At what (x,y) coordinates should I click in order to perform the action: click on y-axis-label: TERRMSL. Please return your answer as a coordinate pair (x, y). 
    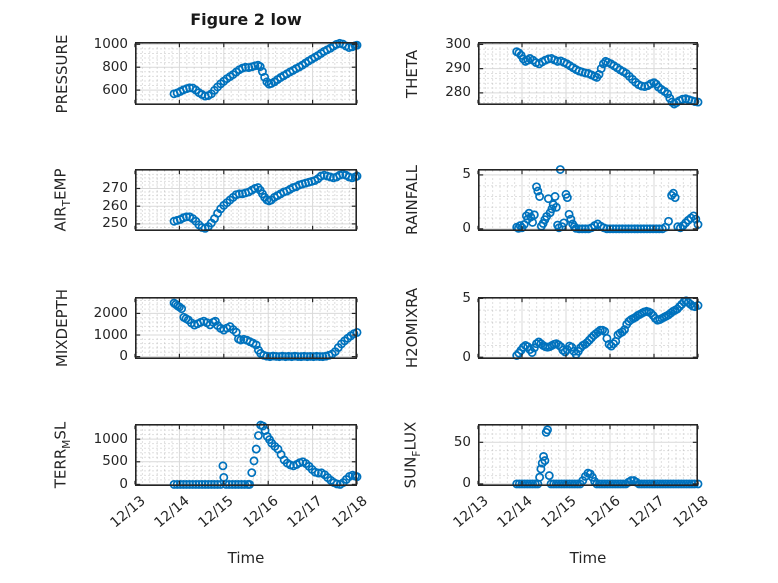
    Looking at the image, I should click on (62, 455).